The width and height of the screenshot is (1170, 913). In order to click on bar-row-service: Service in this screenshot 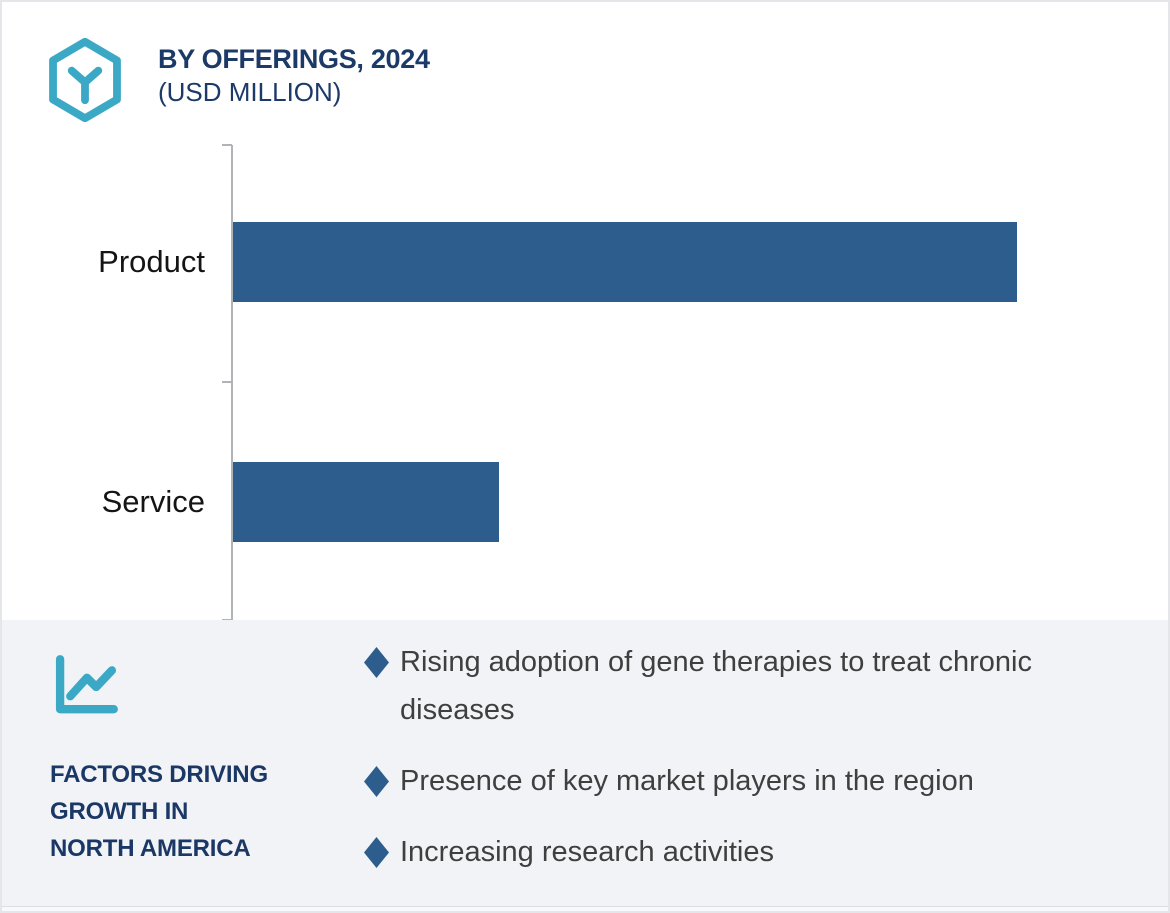, I will do `click(585, 502)`.